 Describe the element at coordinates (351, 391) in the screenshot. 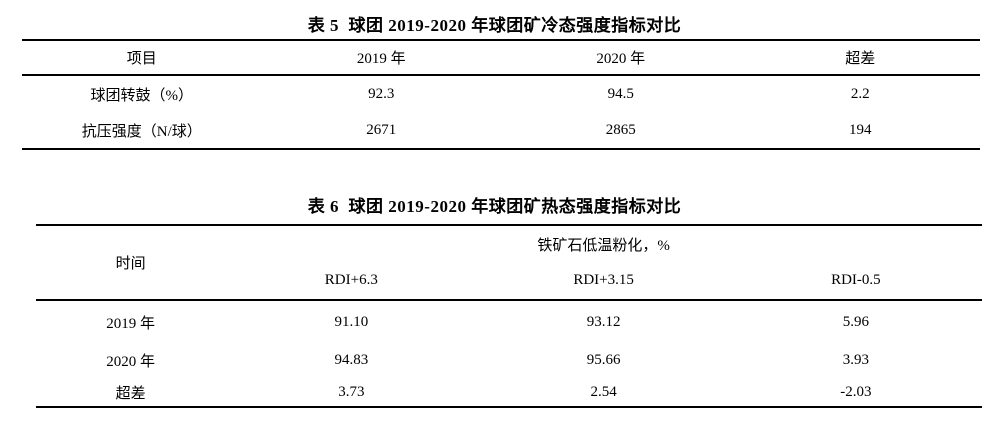

I see `table-cell: 3.73` at that location.